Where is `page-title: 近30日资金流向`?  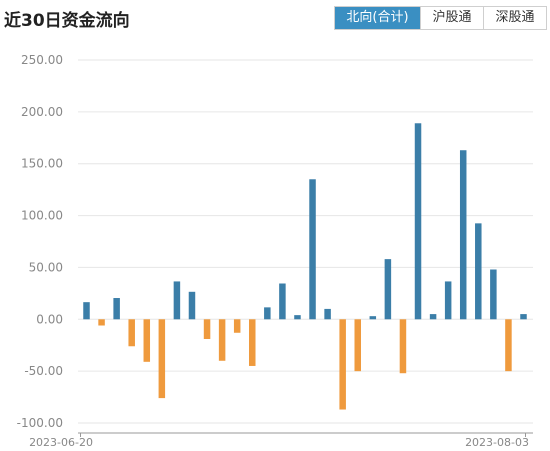 page-title: 近30日资金流向 is located at coordinates (67, 21).